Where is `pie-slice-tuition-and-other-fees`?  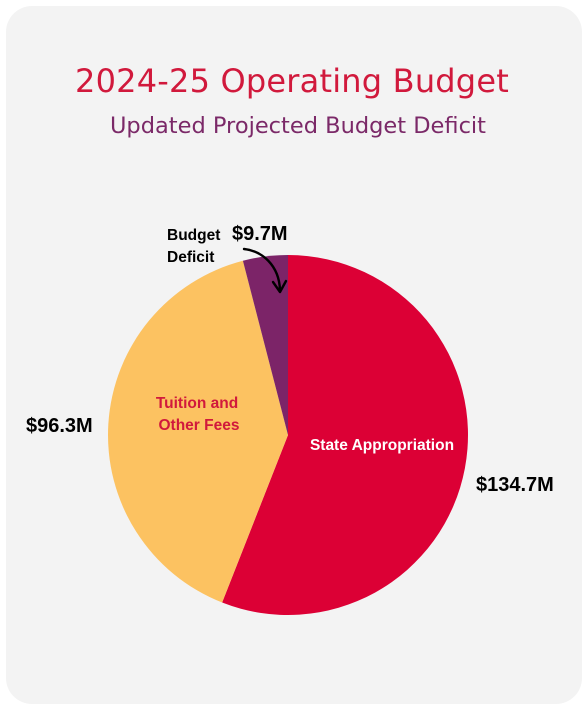
pie-slice-tuition-and-other-fees is located at coordinates (198, 431).